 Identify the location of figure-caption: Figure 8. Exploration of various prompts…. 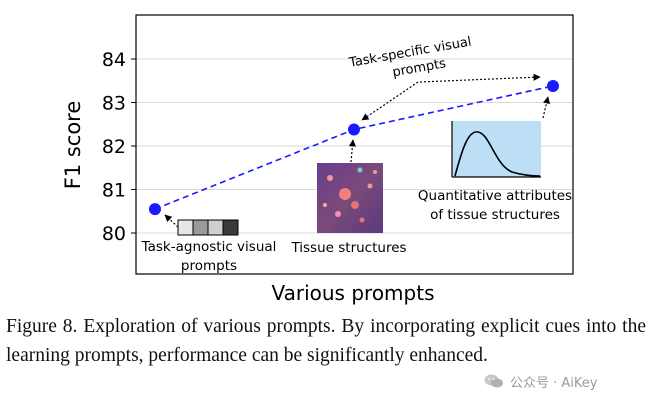
(326, 341).